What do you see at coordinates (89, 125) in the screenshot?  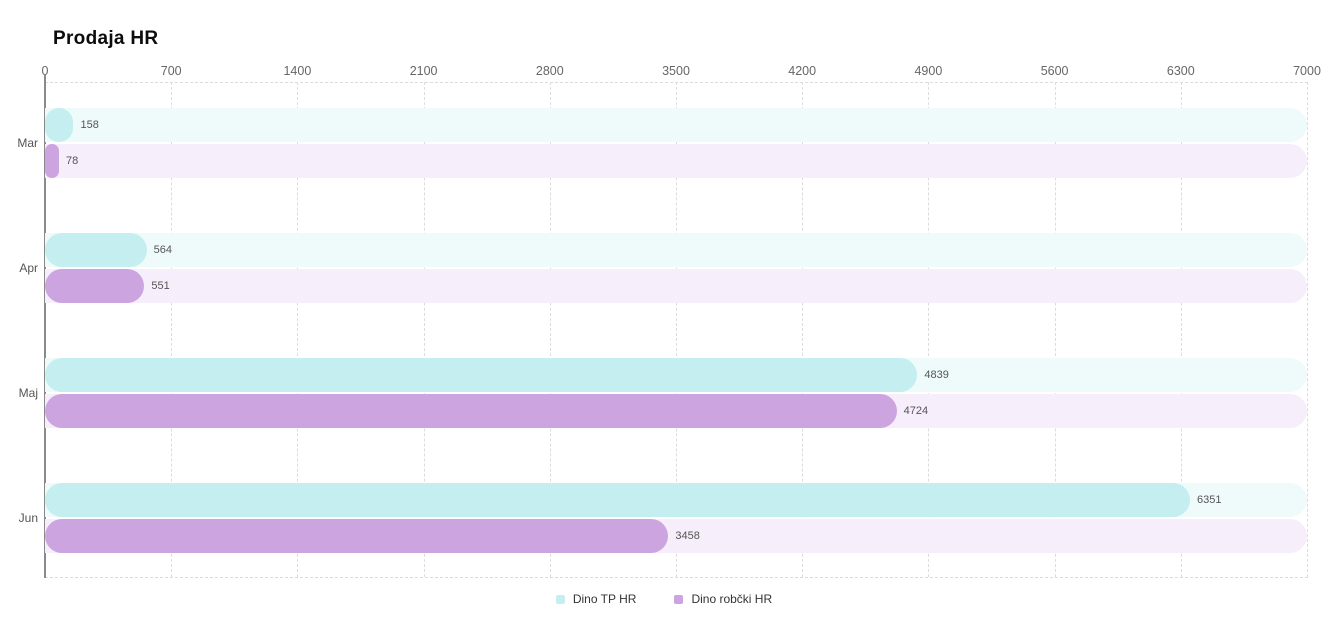 I see `value-label-dino-tp-hr-mar: 158` at bounding box center [89, 125].